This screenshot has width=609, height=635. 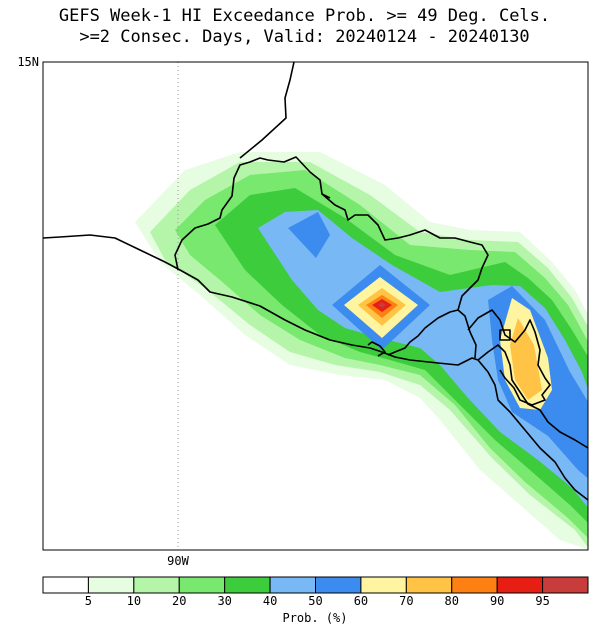 I want to click on legend-tick-label: 40, so click(x=270, y=601).